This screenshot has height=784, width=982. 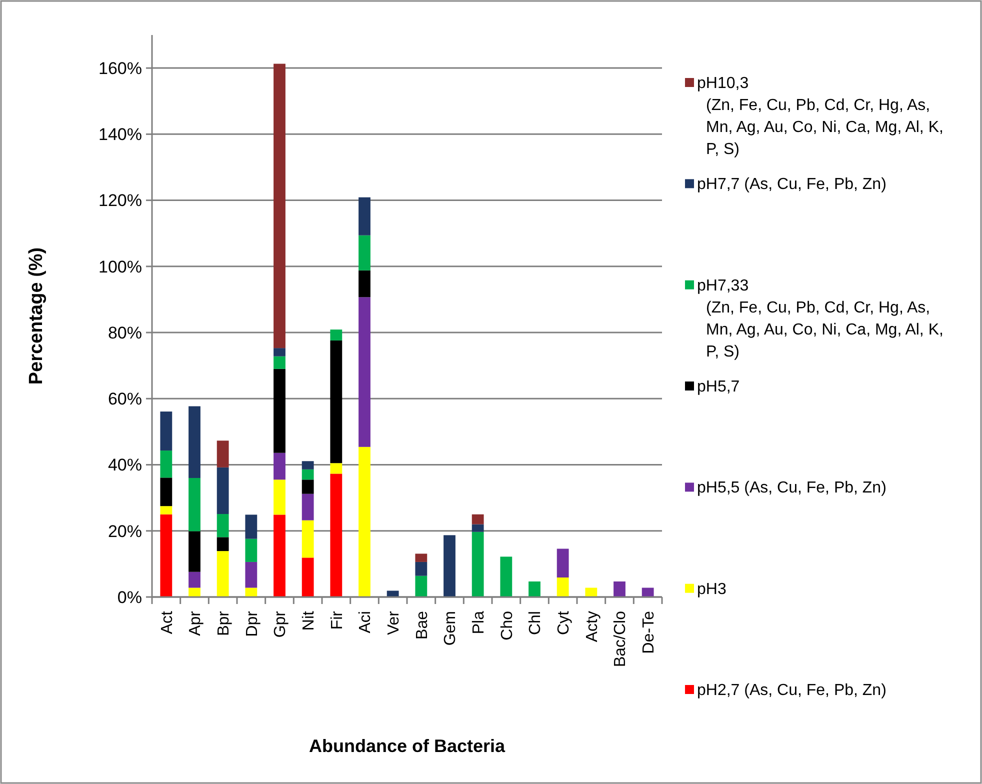 What do you see at coordinates (125, 531) in the screenshot?
I see `y-tick-label: 20%` at bounding box center [125, 531].